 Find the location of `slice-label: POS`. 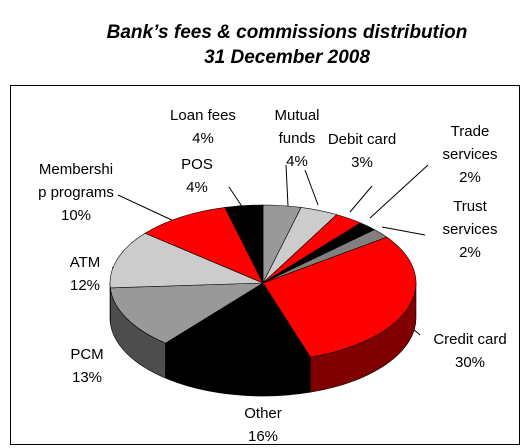

slice-label: POS is located at coordinates (197, 164).